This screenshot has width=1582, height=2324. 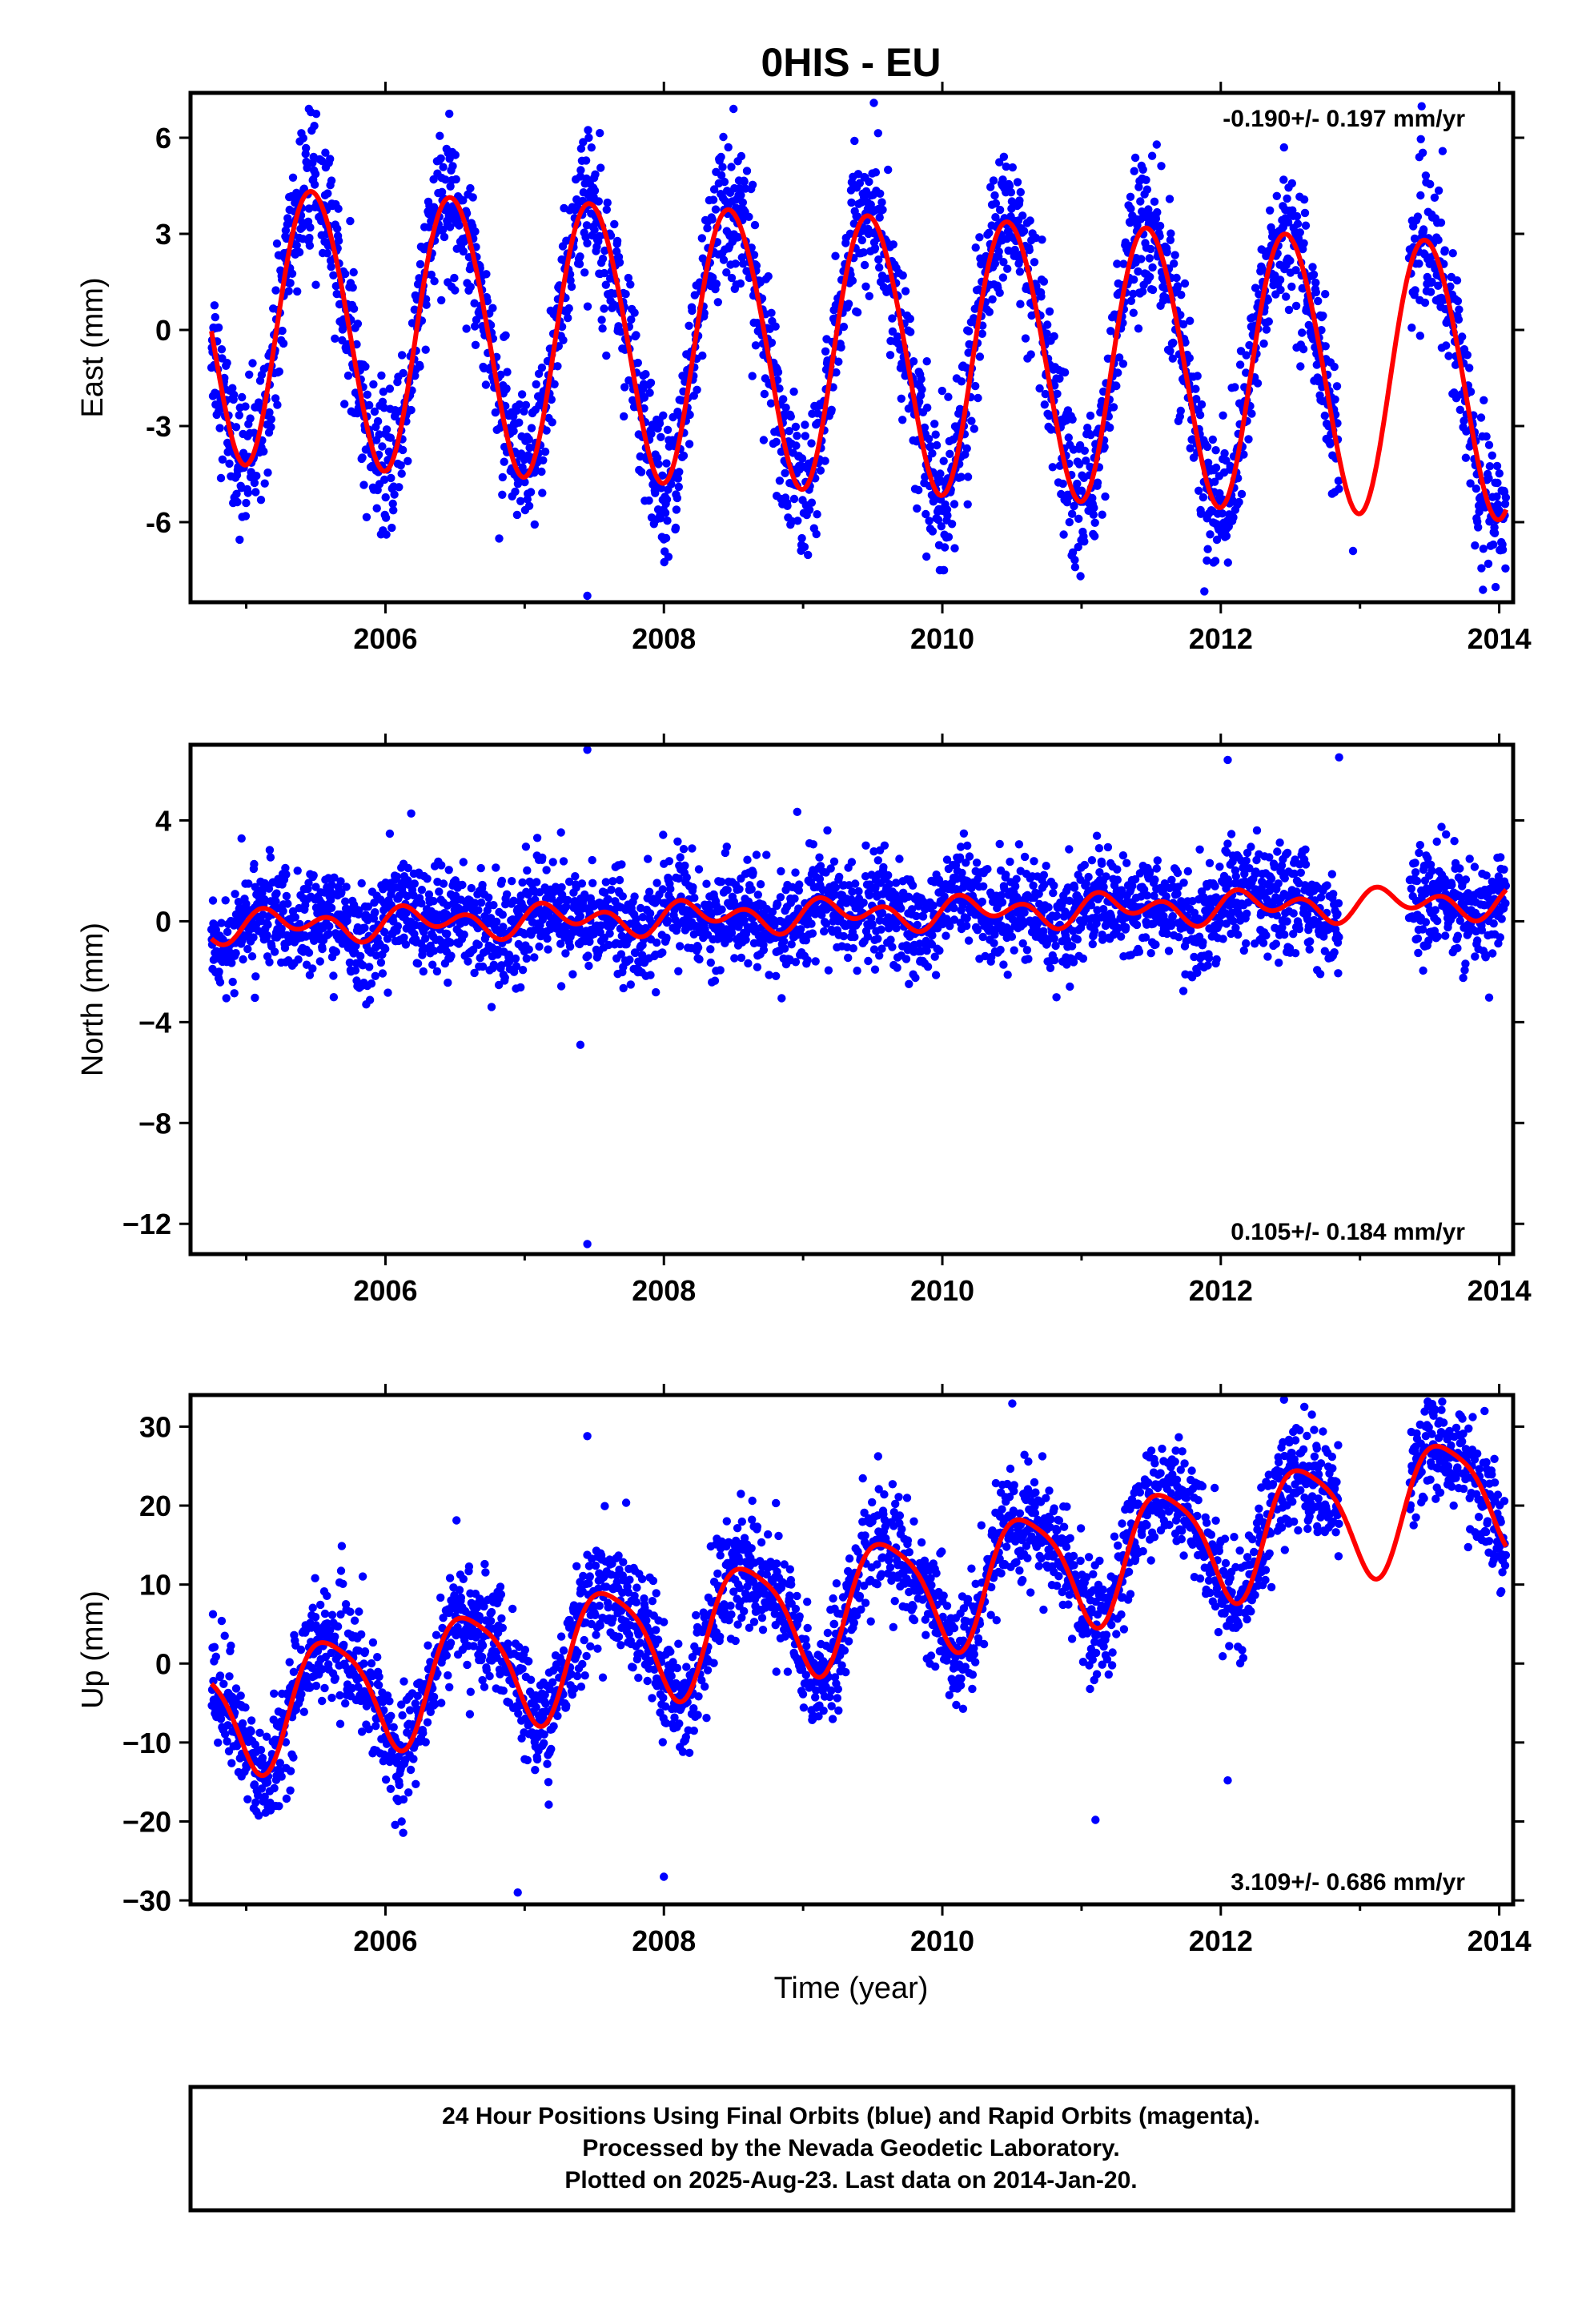 What do you see at coordinates (733, 109) in the screenshot?
I see `outlier-point` at bounding box center [733, 109].